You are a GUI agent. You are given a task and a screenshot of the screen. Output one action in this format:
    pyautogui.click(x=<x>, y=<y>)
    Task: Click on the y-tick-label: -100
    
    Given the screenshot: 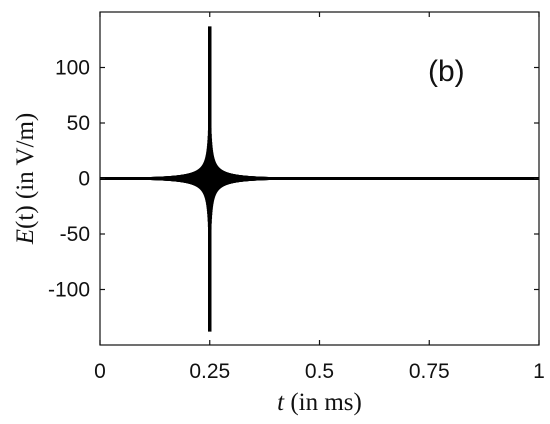 What is the action you would take?
    pyautogui.click(x=69, y=290)
    